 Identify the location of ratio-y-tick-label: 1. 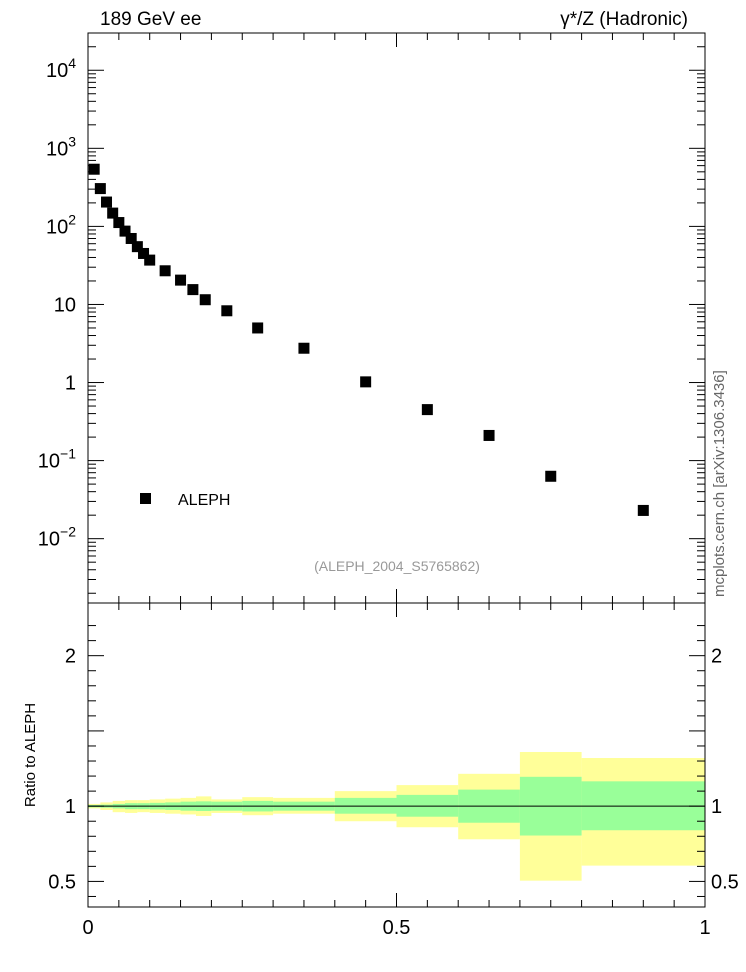
(70, 807).